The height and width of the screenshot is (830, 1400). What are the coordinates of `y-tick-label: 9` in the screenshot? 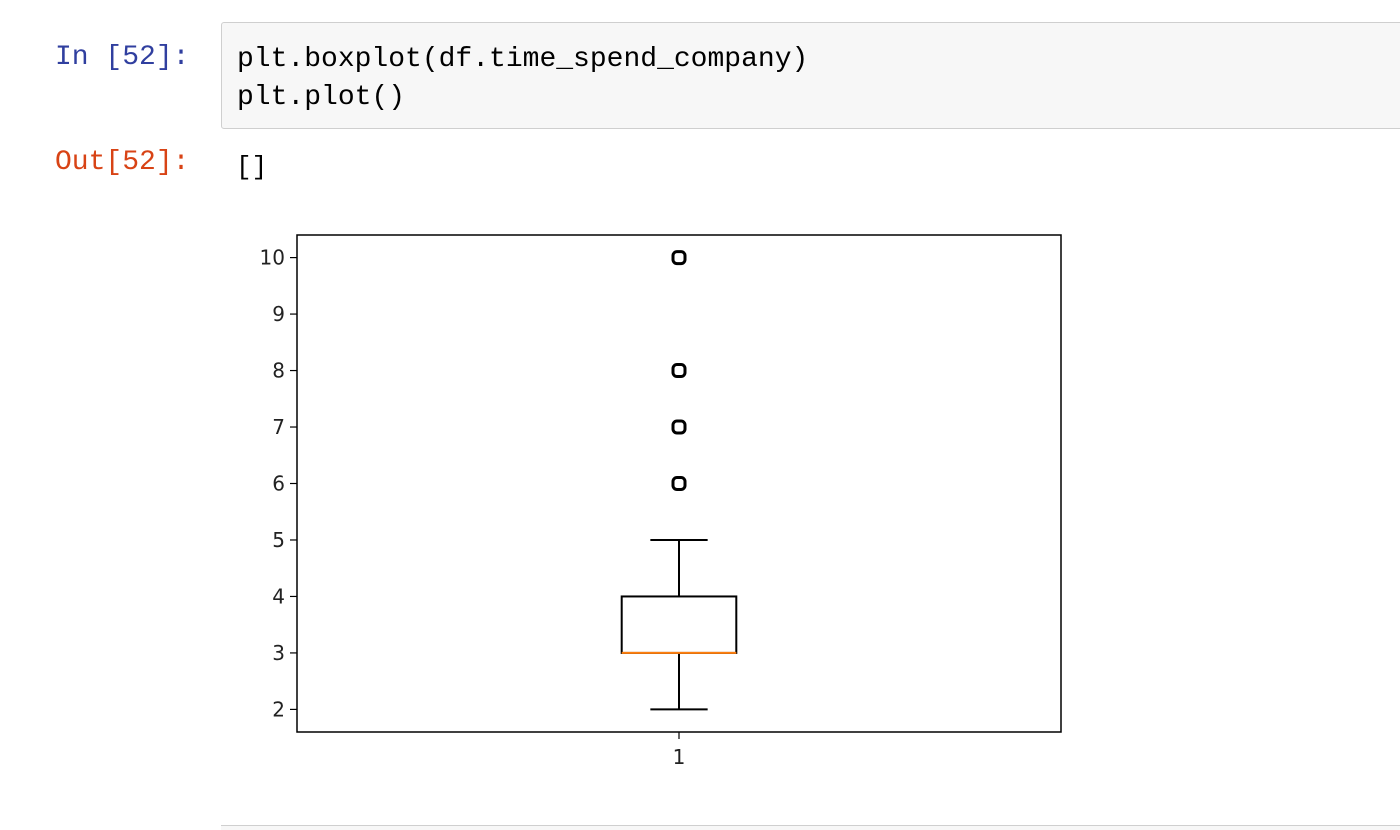 It's located at (278, 314).